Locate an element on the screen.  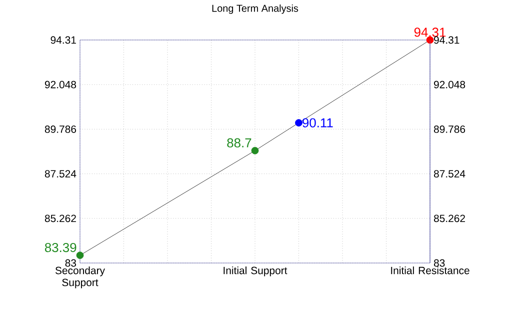
data-label: 88.7 is located at coordinates (239, 143).